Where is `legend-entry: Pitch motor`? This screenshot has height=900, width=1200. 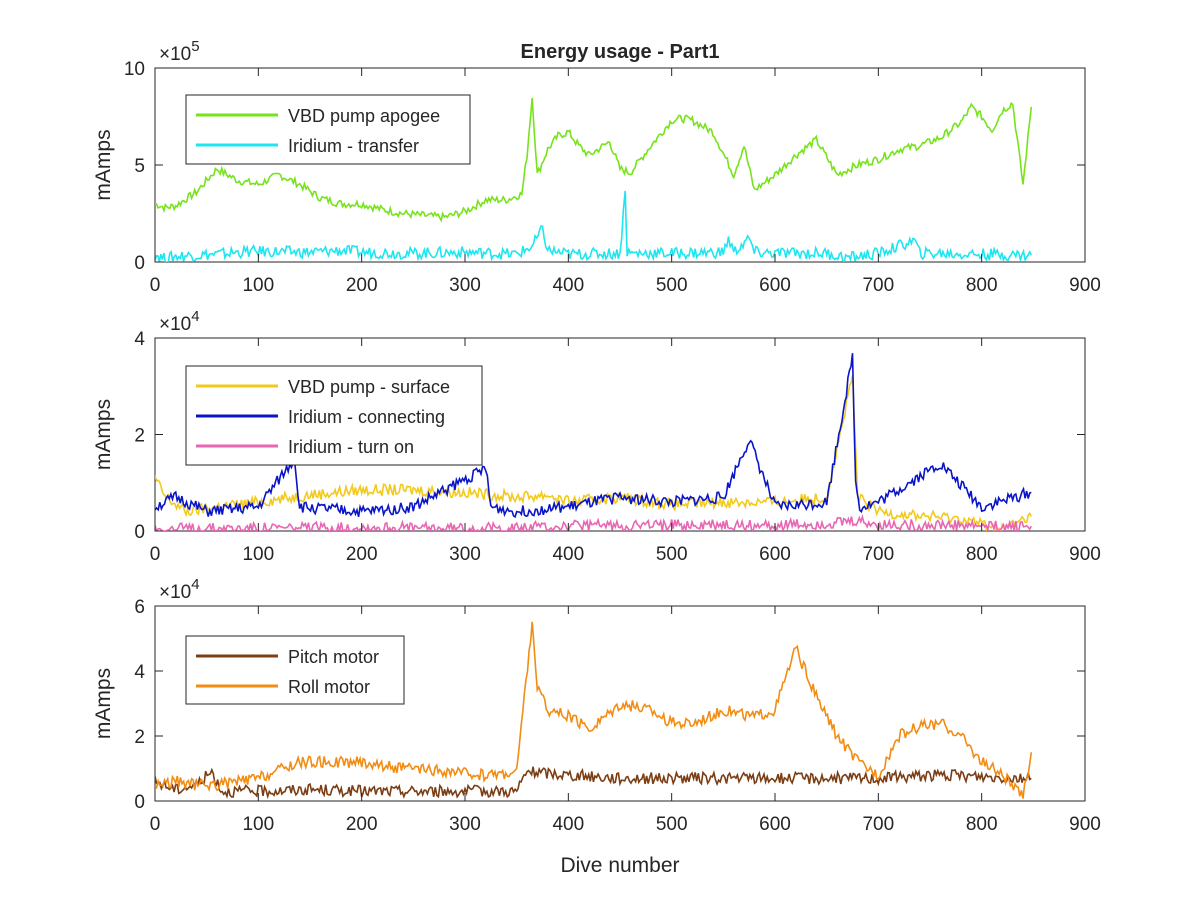 legend-entry: Pitch motor is located at coordinates (333, 657).